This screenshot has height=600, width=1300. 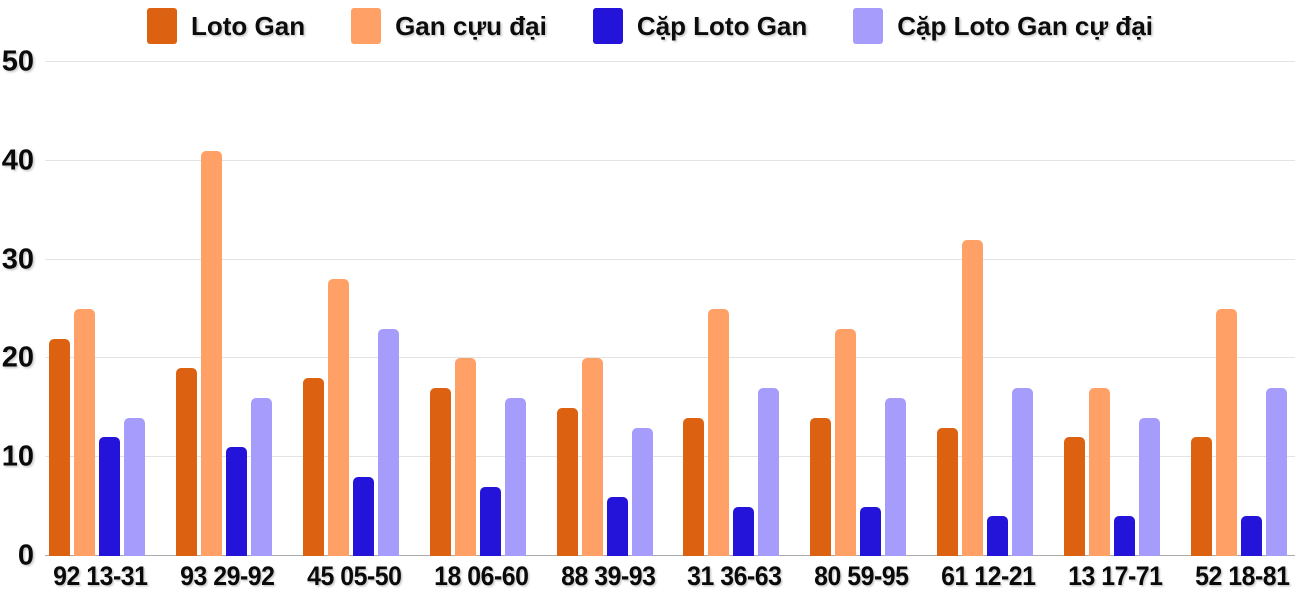 What do you see at coordinates (17, 259) in the screenshot?
I see `y-tick-label: 30` at bounding box center [17, 259].